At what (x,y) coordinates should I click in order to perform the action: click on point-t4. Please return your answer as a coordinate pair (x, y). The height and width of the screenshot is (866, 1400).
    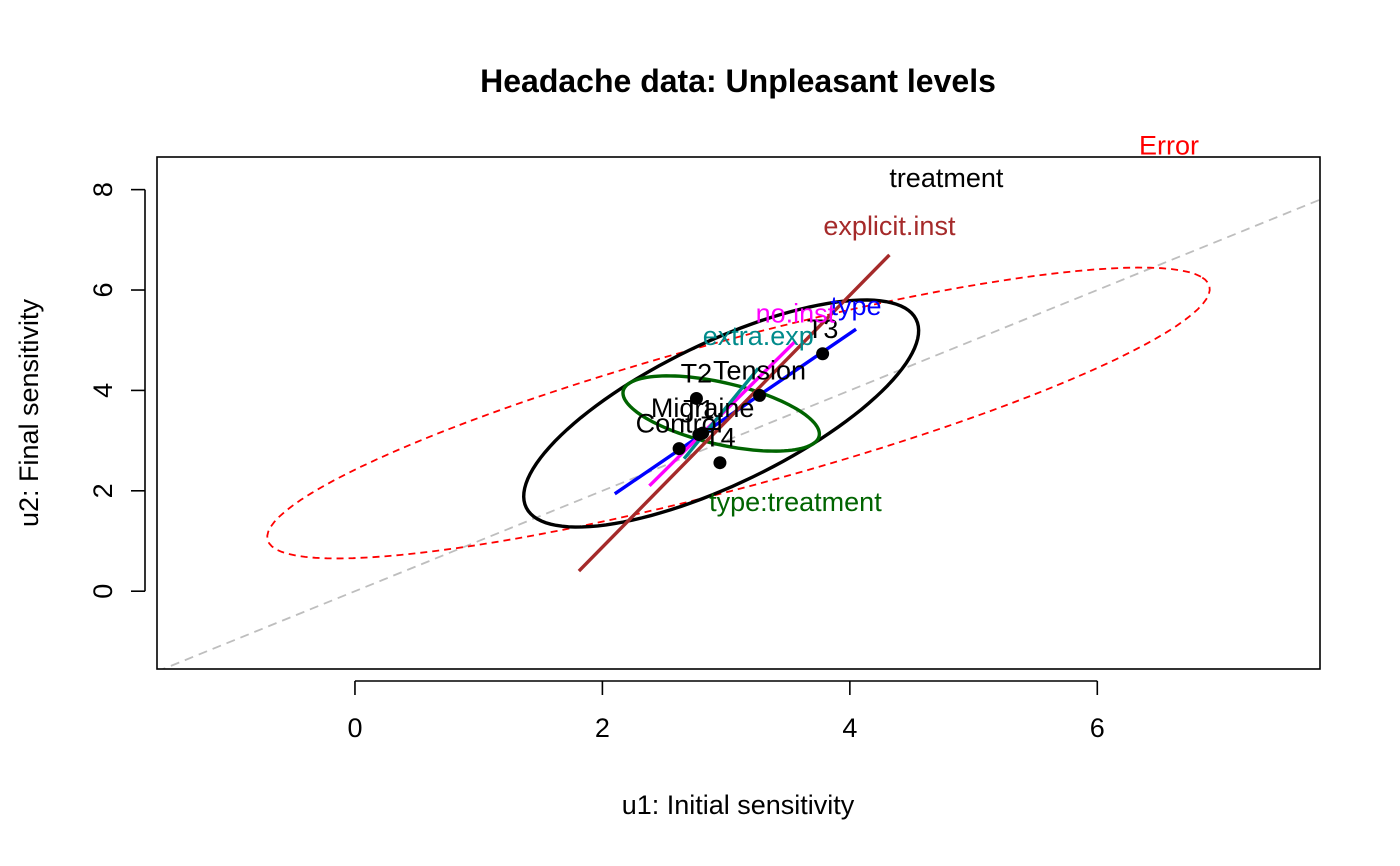
    Looking at the image, I should click on (720, 463).